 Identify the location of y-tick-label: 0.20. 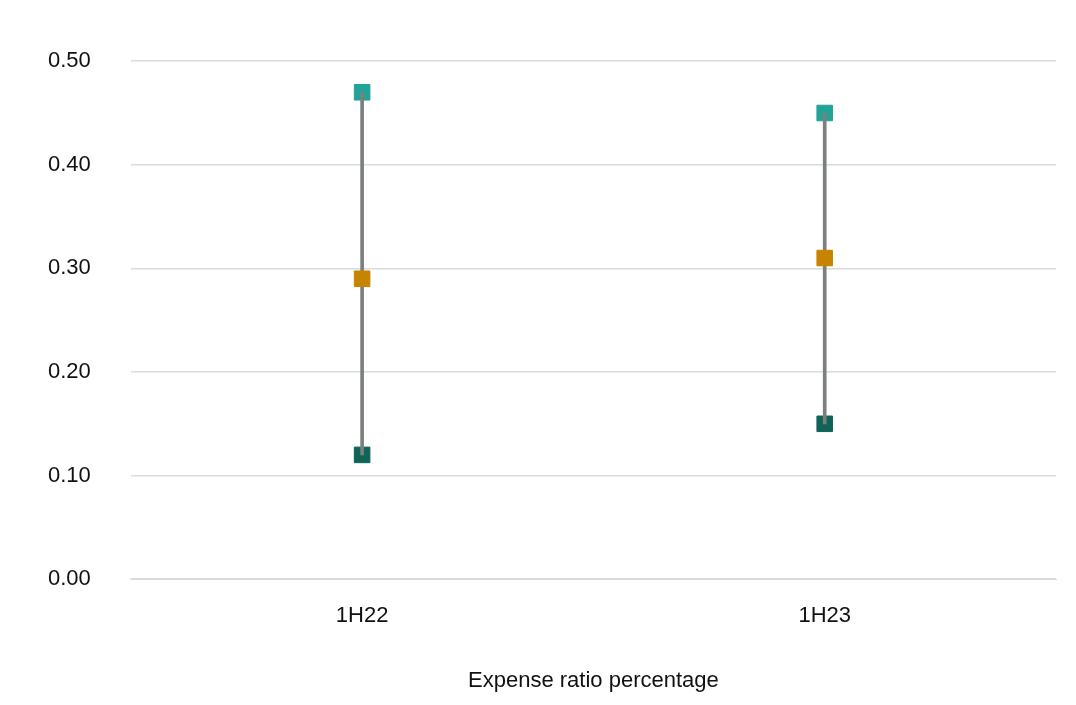
(69, 371).